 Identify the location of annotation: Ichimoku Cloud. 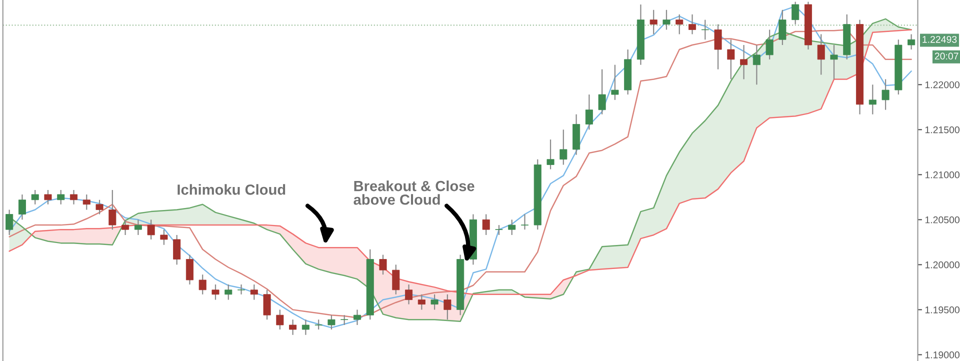
(232, 189).